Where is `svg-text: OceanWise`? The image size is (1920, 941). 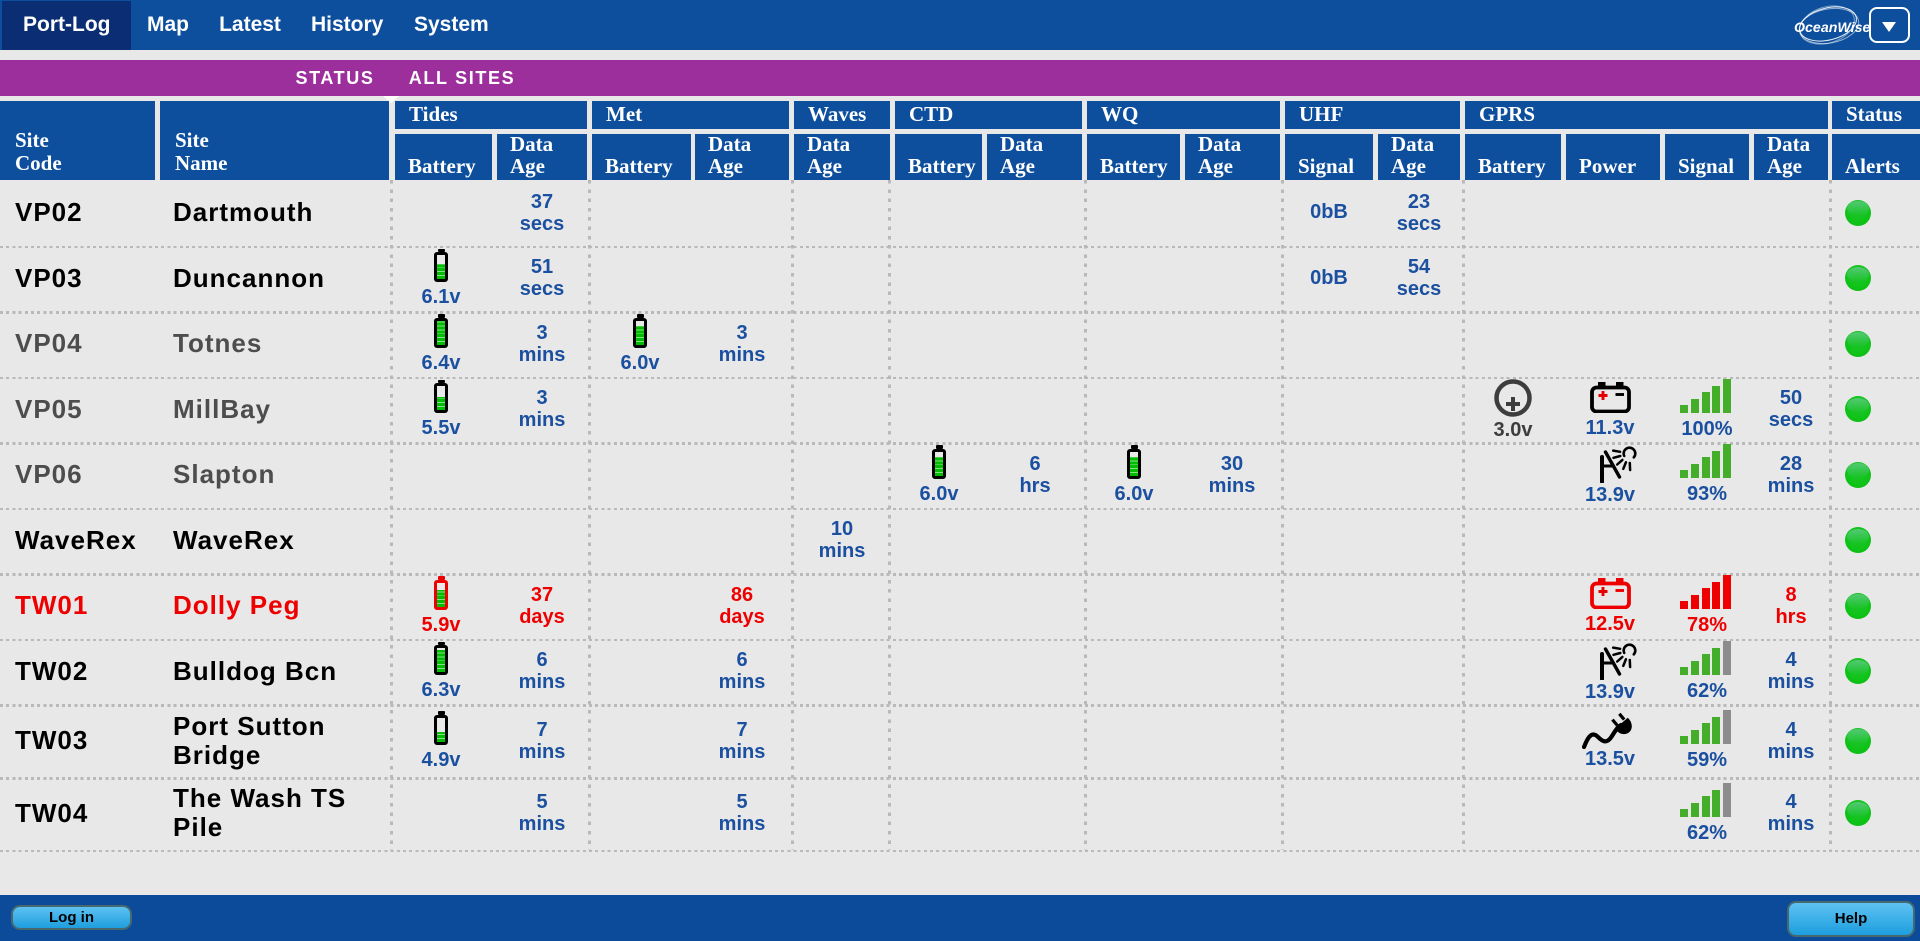
svg-text: OceanWise is located at coordinates (1832, 28).